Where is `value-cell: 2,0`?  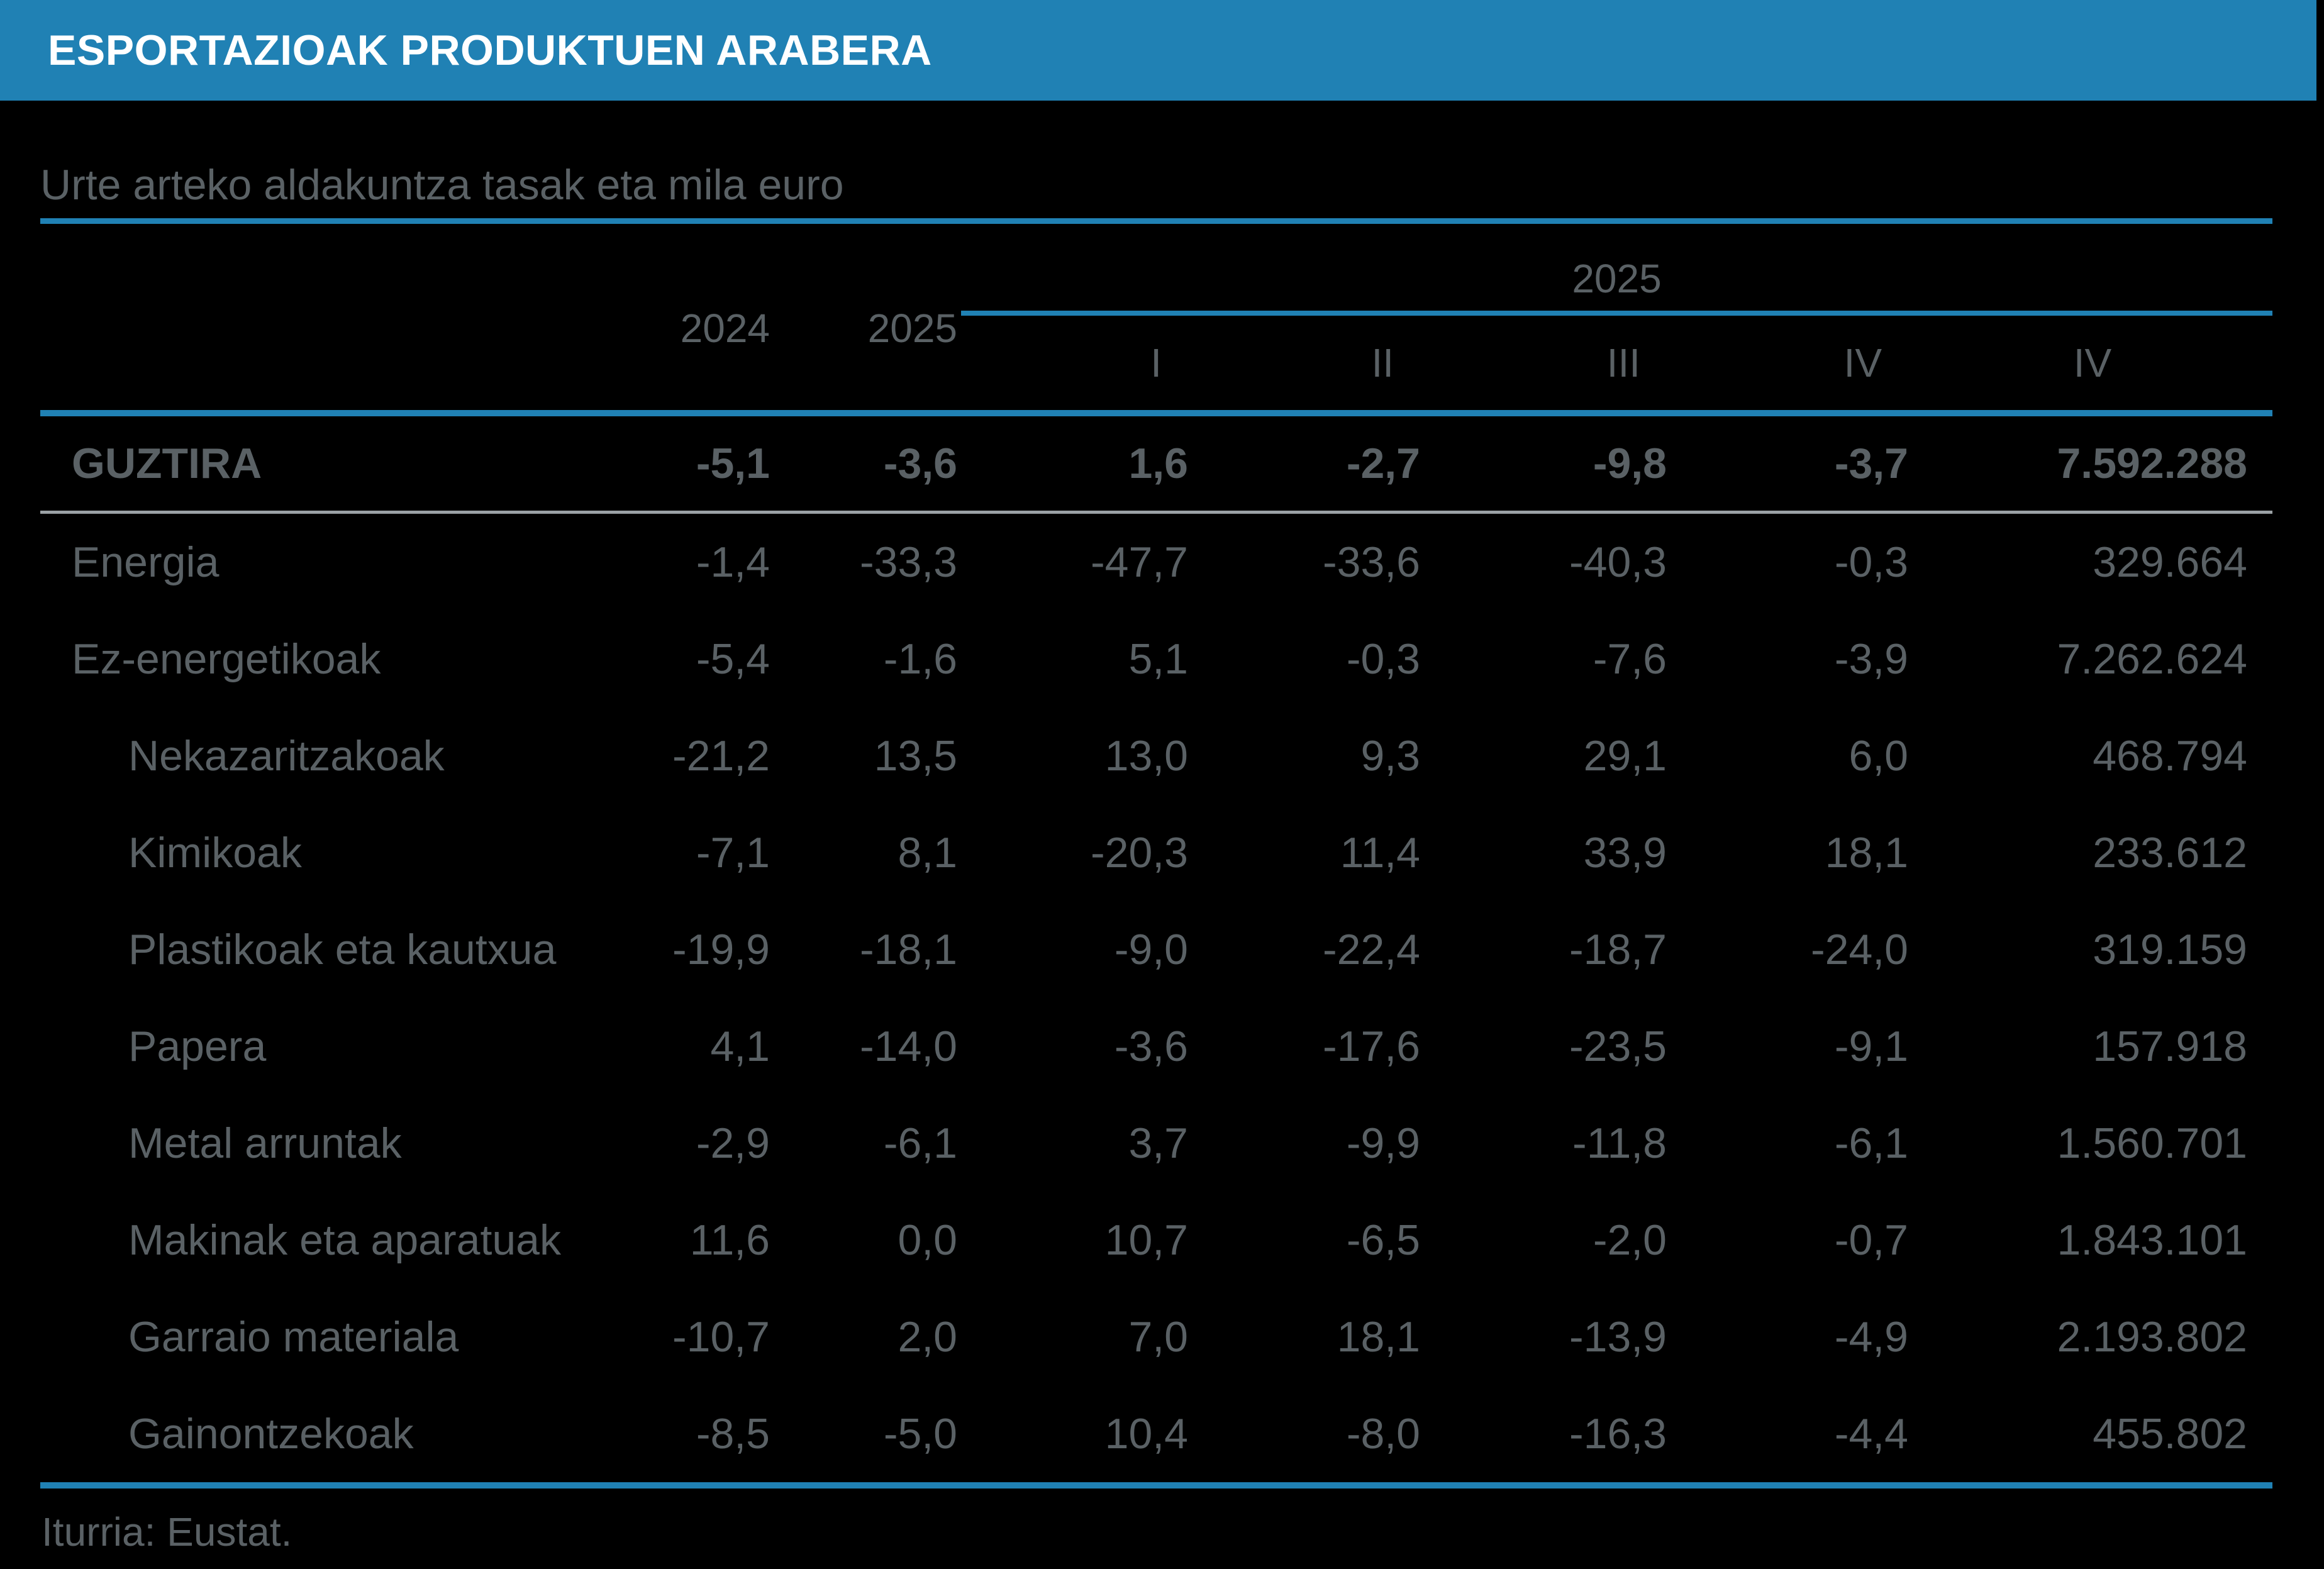
value-cell: 2,0 is located at coordinates (927, 1337).